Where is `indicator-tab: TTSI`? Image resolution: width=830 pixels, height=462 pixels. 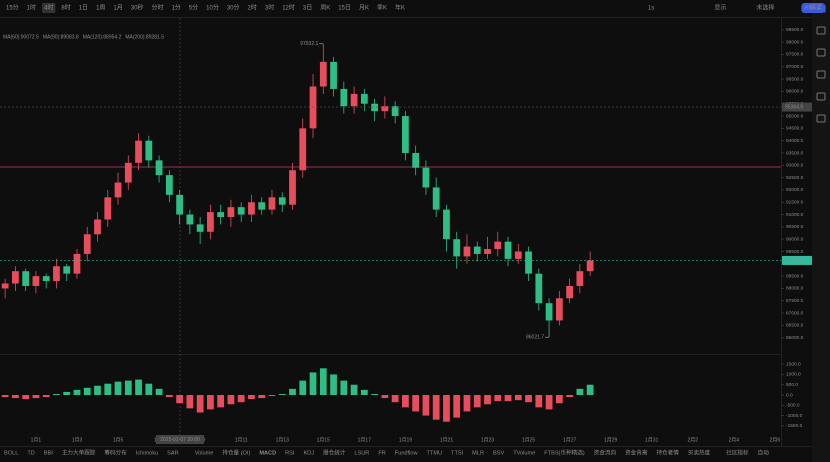
indicator-tab: TTSI is located at coordinates (457, 453).